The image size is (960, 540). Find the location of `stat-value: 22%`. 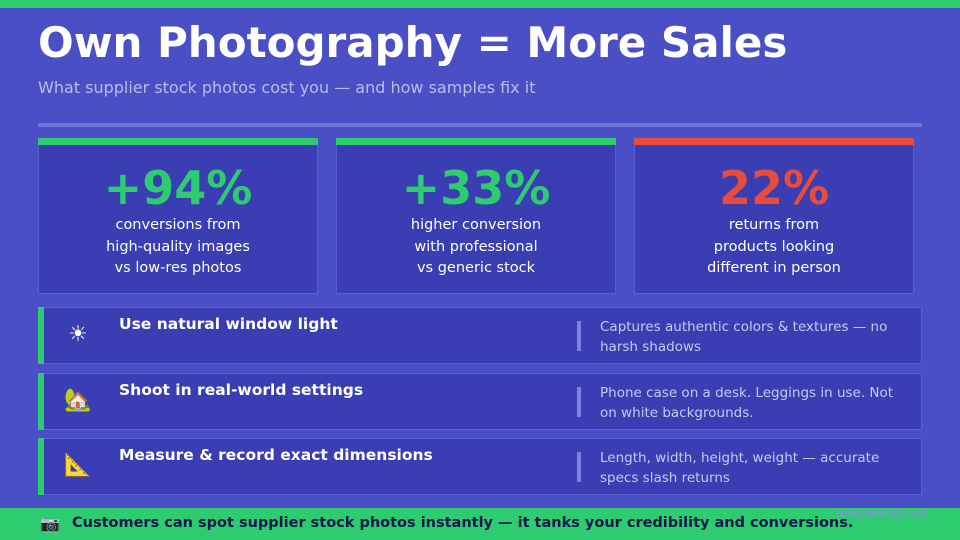

stat-value: 22% is located at coordinates (774, 188).